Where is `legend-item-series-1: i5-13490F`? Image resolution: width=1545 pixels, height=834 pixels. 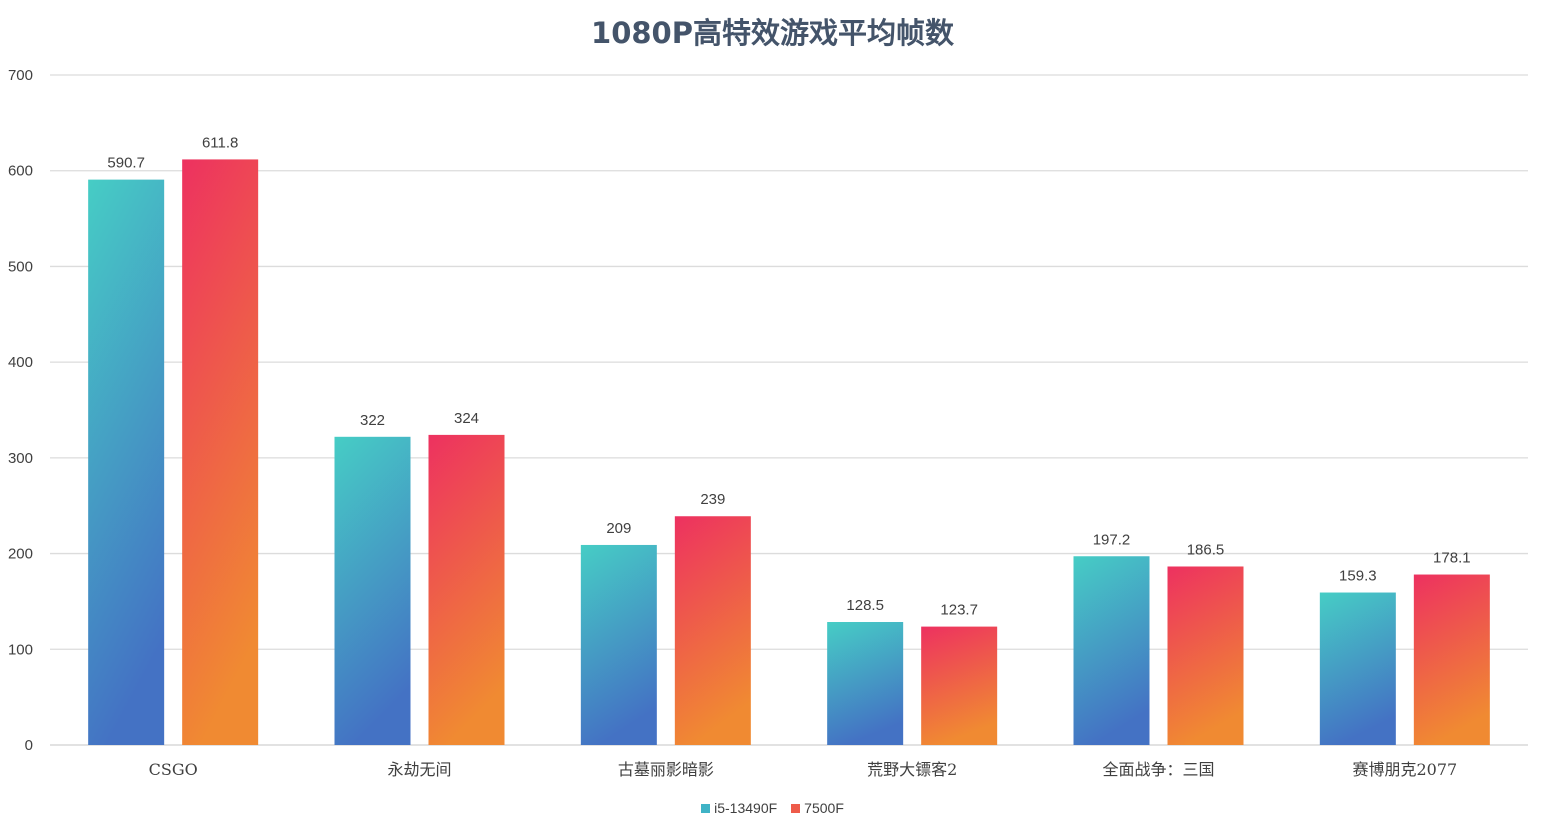 legend-item-series-1: i5-13490F is located at coordinates (739, 808).